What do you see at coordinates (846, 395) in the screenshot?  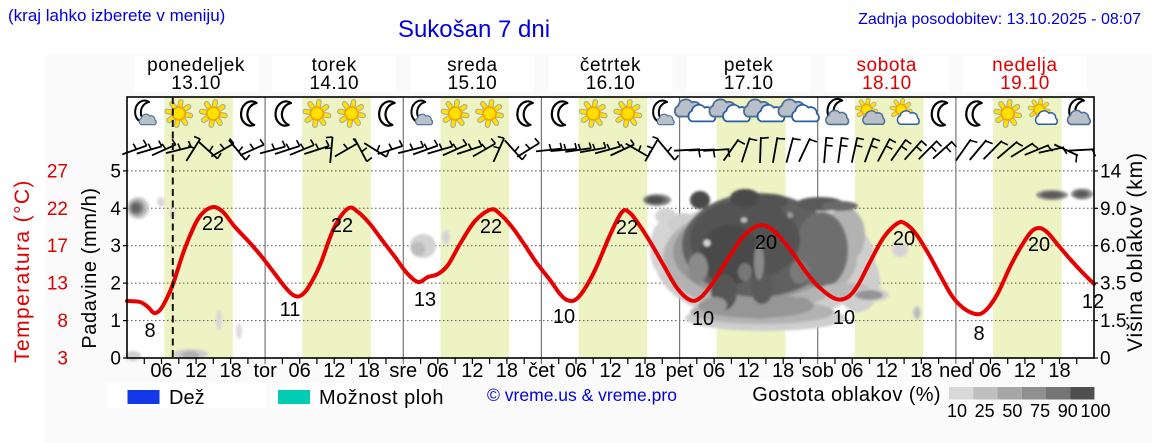 I see `svg-text: Gostota oblakov (%)` at bounding box center [846, 395].